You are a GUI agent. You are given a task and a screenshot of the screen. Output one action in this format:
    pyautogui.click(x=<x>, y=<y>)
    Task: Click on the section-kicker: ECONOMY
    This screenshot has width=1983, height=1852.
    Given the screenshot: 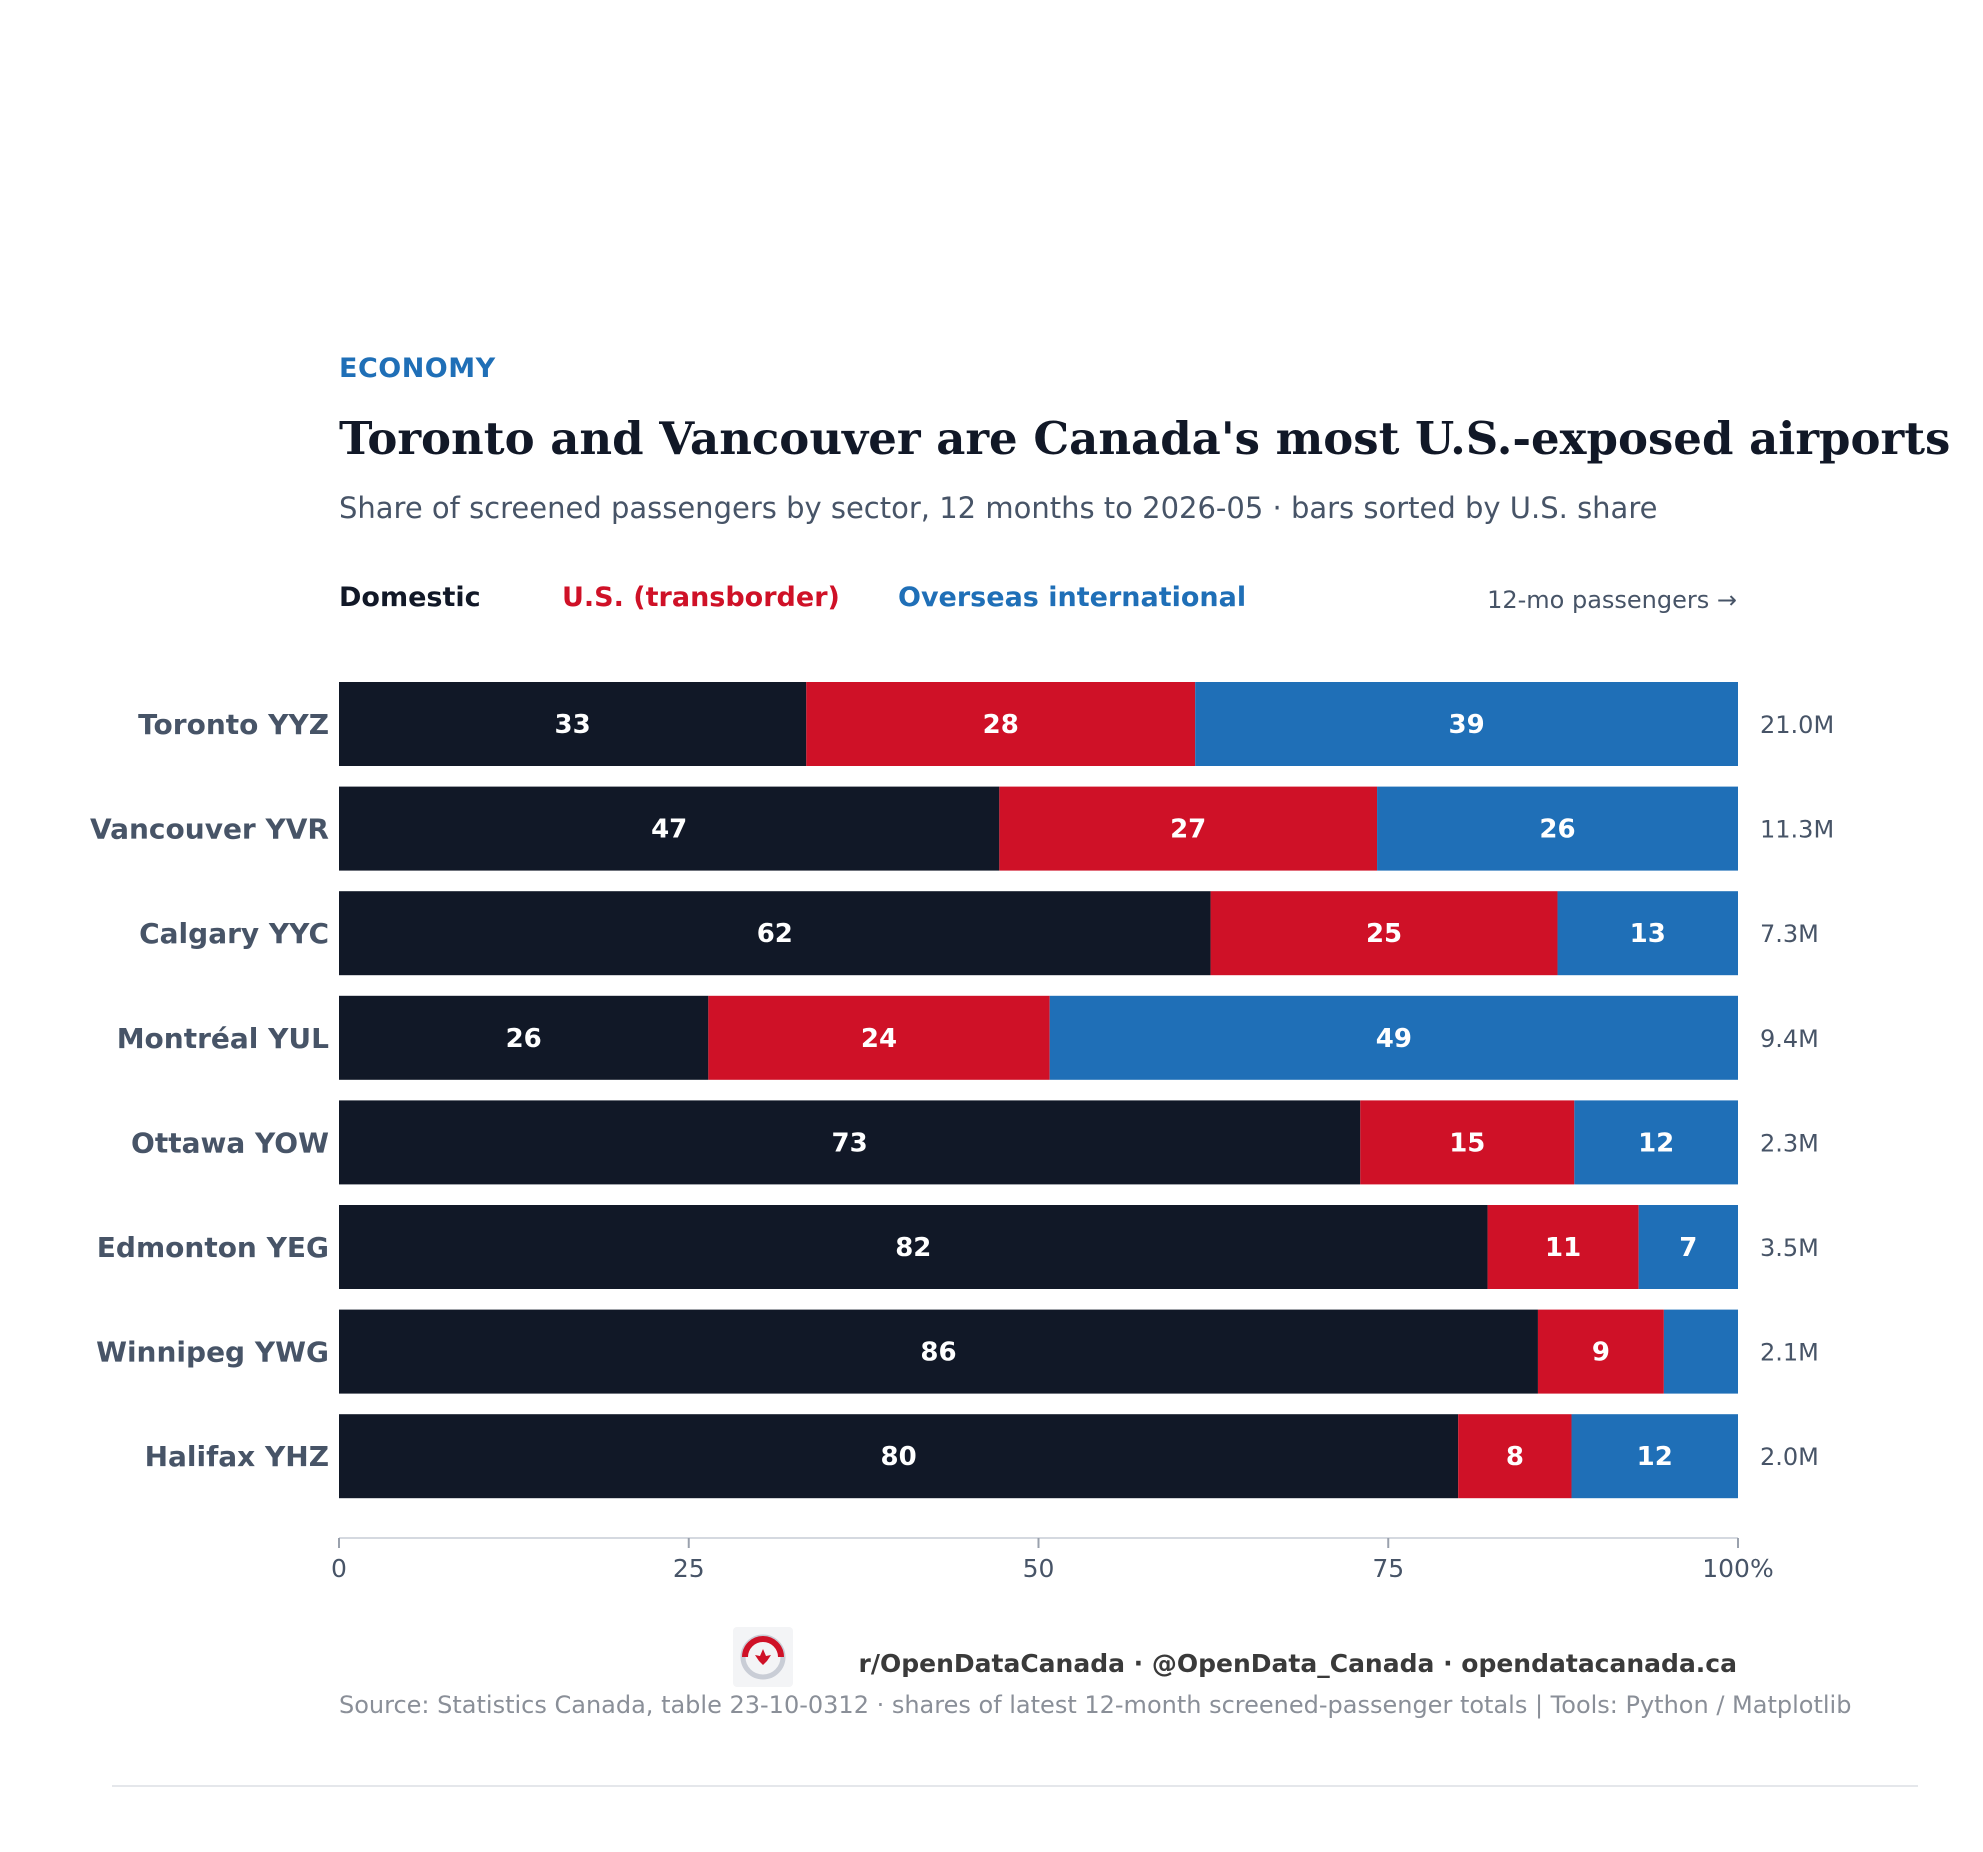 What is the action you would take?
    pyautogui.click(x=417, y=368)
    